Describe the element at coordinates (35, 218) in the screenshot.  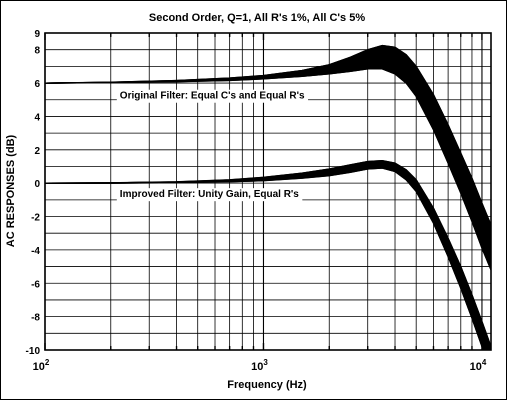
I see `y-tick-label-6: -2` at that location.